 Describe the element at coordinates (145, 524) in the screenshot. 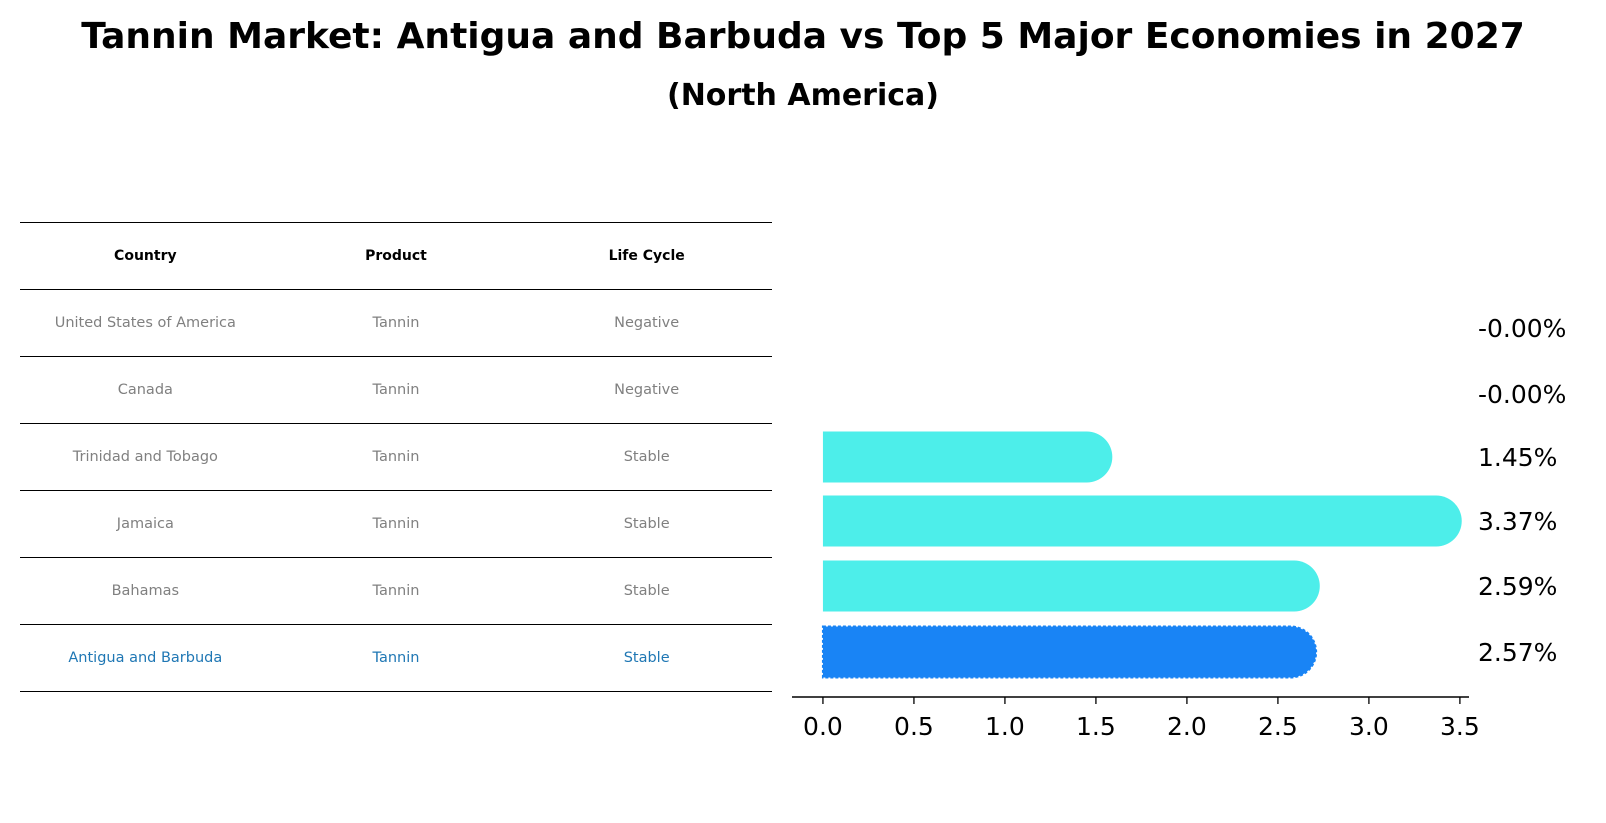

I see `cell-country: Jamaica` at that location.